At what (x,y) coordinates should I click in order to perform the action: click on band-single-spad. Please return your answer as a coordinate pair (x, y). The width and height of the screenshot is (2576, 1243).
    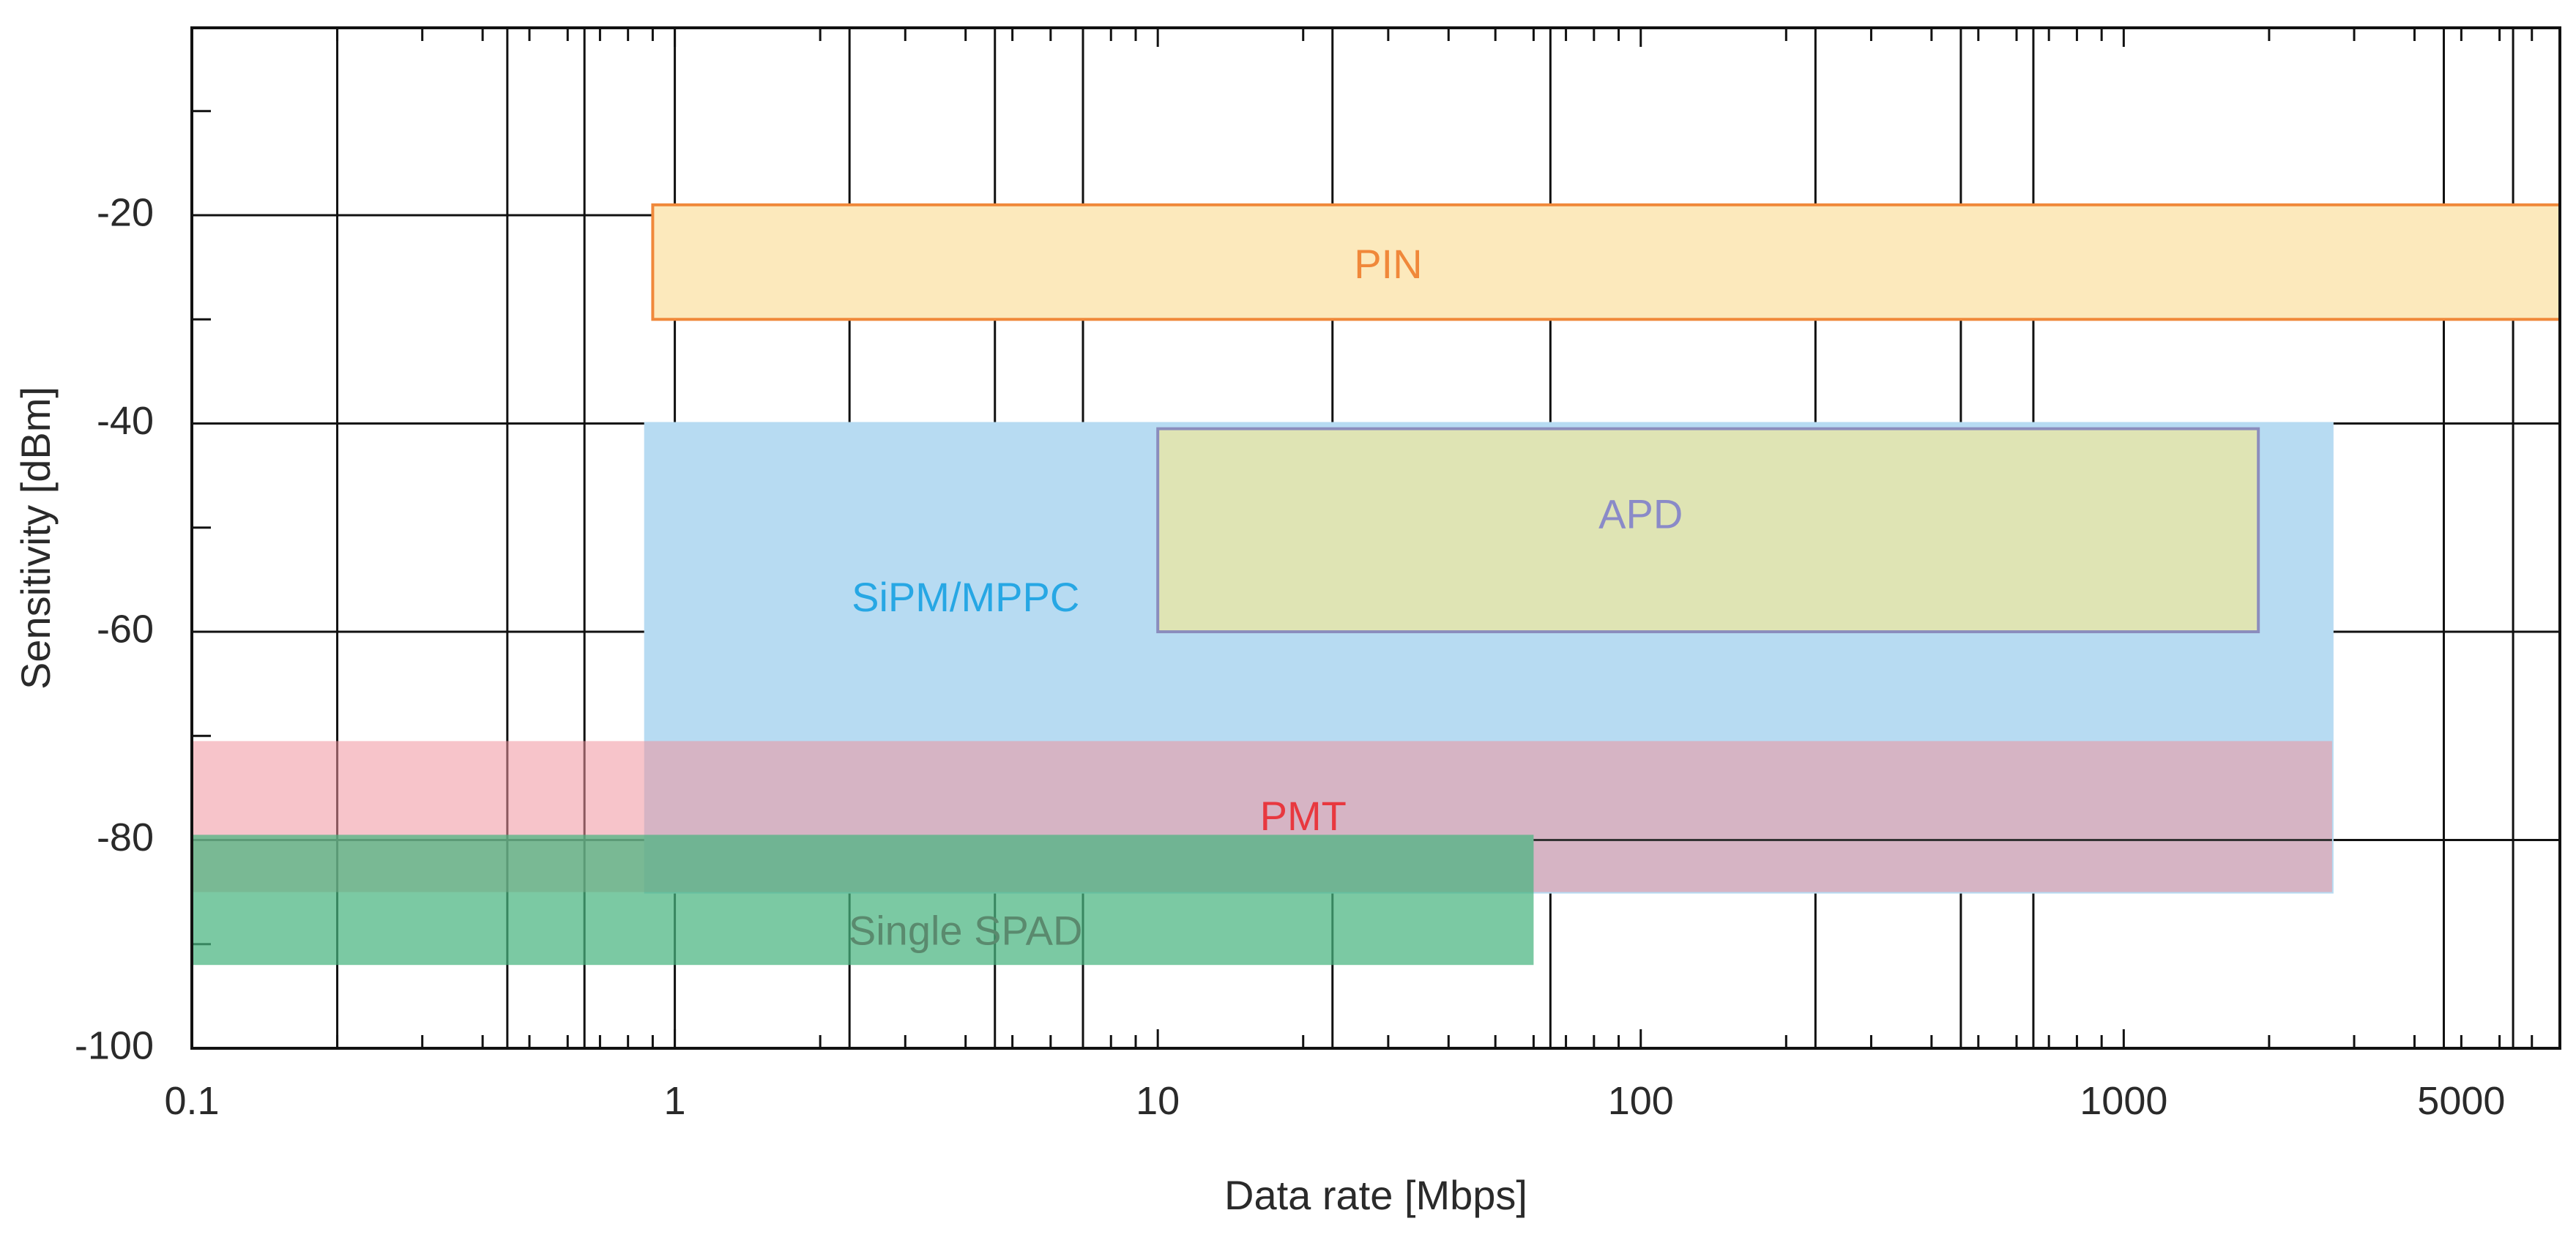
    Looking at the image, I should click on (863, 900).